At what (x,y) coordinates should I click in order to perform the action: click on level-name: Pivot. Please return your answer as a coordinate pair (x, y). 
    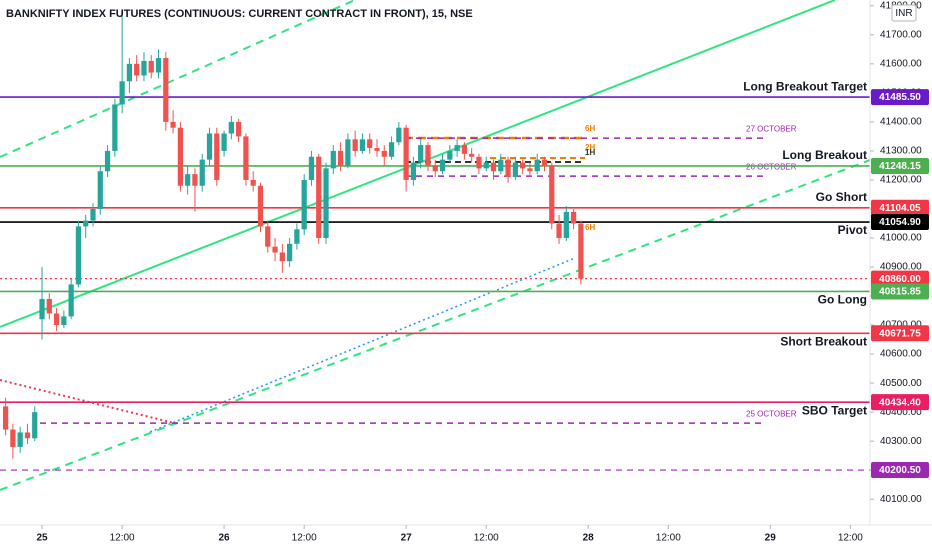
    Looking at the image, I should click on (852, 230).